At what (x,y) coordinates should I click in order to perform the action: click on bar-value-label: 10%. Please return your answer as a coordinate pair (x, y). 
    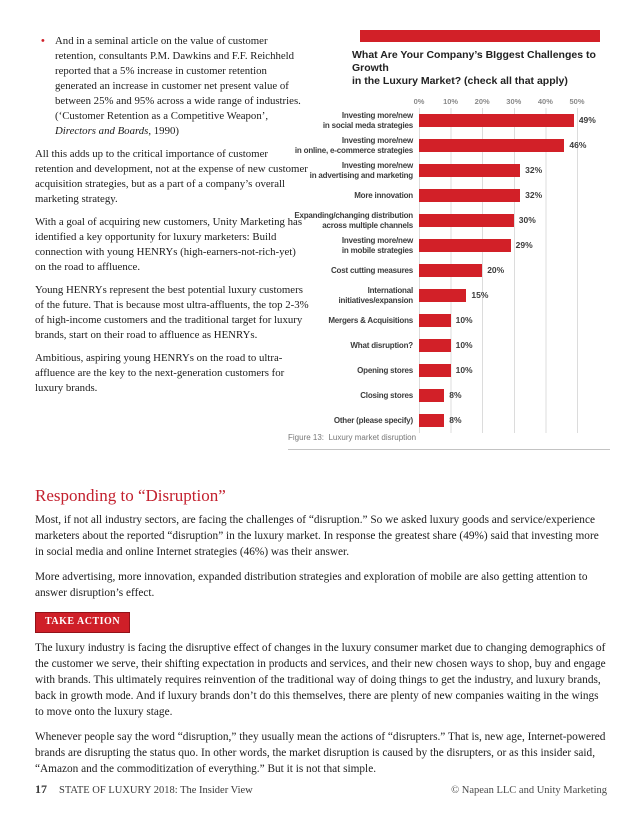
    Looking at the image, I should click on (464, 345).